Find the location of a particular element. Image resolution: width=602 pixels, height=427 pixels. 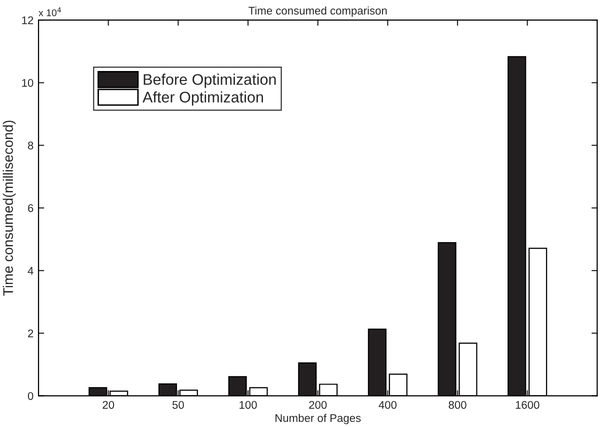

y-axis-title: Time consumed(millisecond) is located at coordinates (9, 208).